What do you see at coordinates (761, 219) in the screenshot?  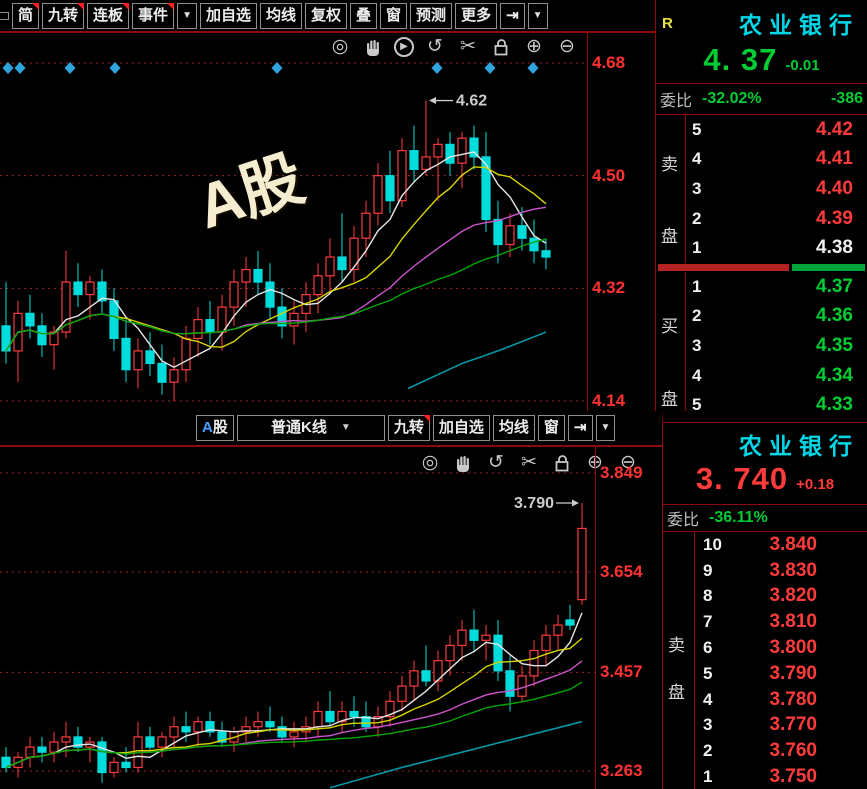 I see `order-book-row: 2 4.39` at bounding box center [761, 219].